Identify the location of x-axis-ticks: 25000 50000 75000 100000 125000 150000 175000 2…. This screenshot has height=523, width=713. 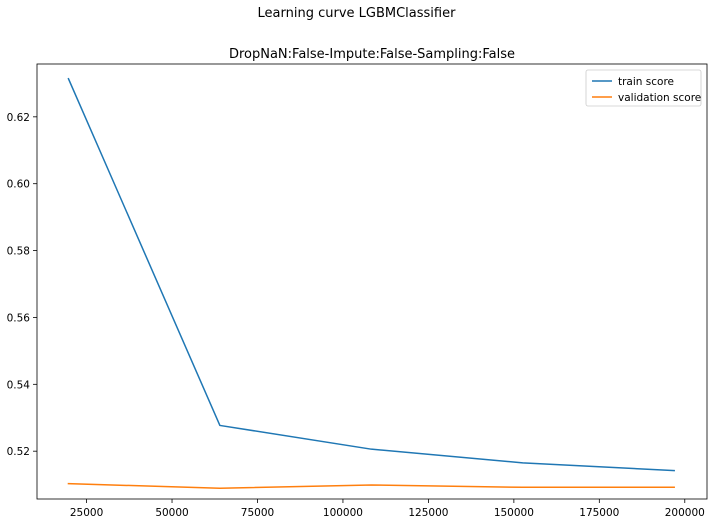
(387, 509).